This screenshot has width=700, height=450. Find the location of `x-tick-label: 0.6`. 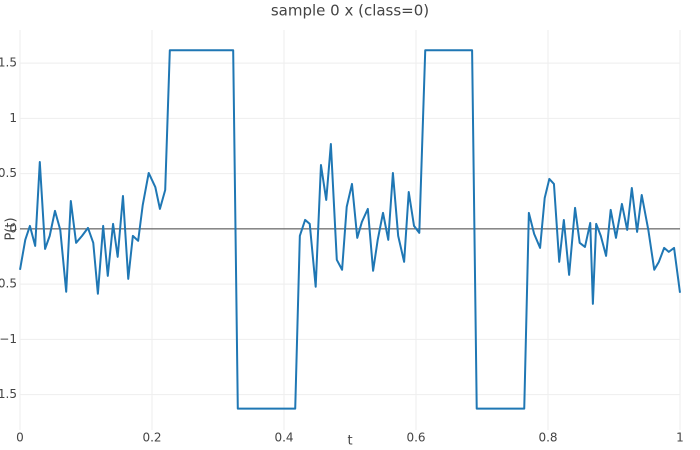

x-tick-label: 0.6 is located at coordinates (415, 438).